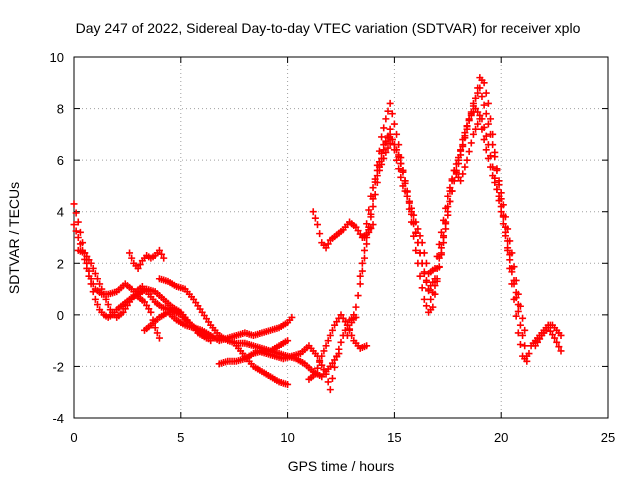 The image size is (640, 480). Describe the element at coordinates (58, 418) in the screenshot. I see `y-tick-label: -4` at that location.